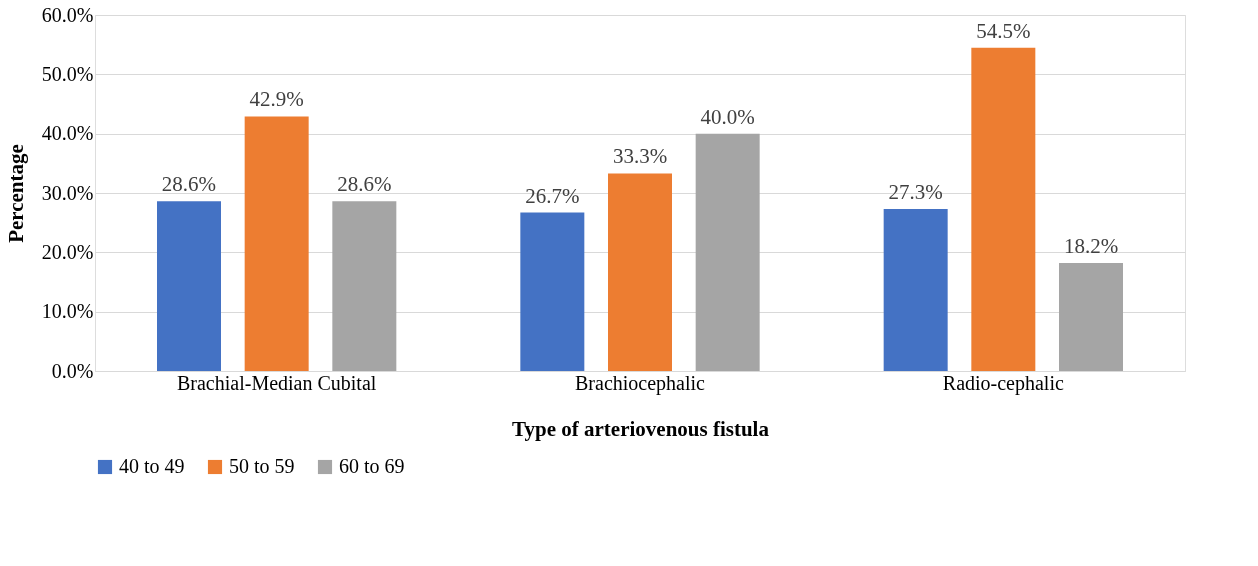 The height and width of the screenshot is (566, 1258). Describe the element at coordinates (67, 14) in the screenshot. I see `y-tick-label: 60.0%` at that location.